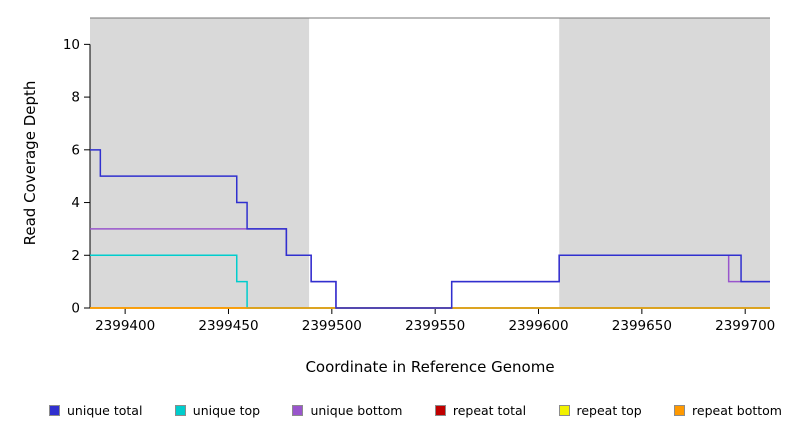 Image resolution: width=792 pixels, height=432 pixels. I want to click on x-tick-label: 2399700, so click(745, 326).